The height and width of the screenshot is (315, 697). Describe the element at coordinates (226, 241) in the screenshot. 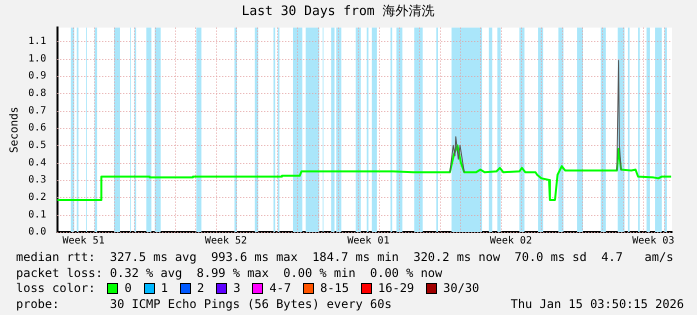

I see `x-tick-label: Week 52` at that location.